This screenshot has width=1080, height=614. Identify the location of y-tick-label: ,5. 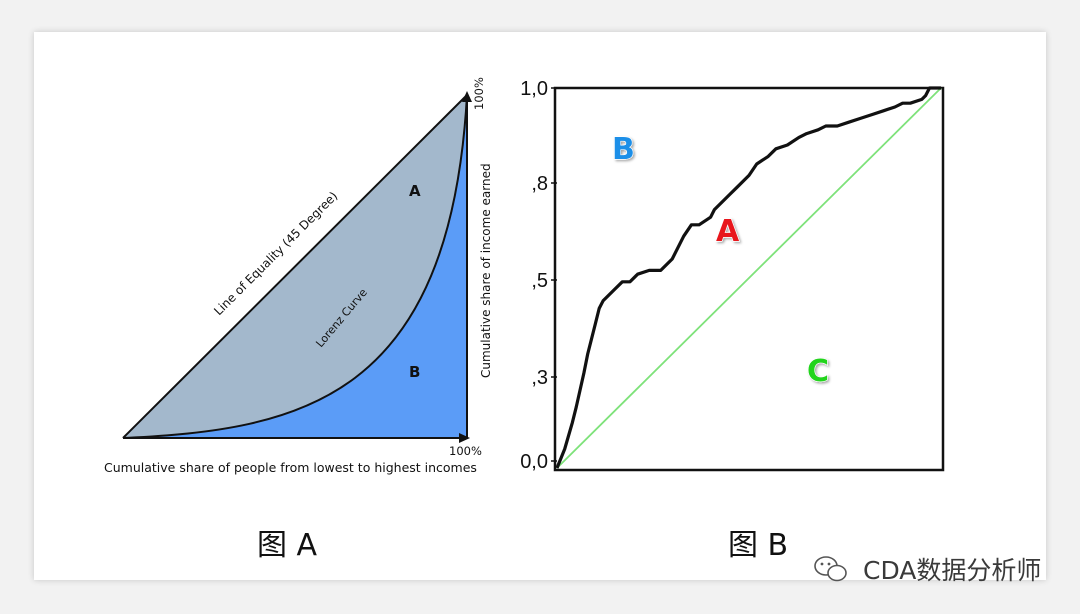
(539, 281).